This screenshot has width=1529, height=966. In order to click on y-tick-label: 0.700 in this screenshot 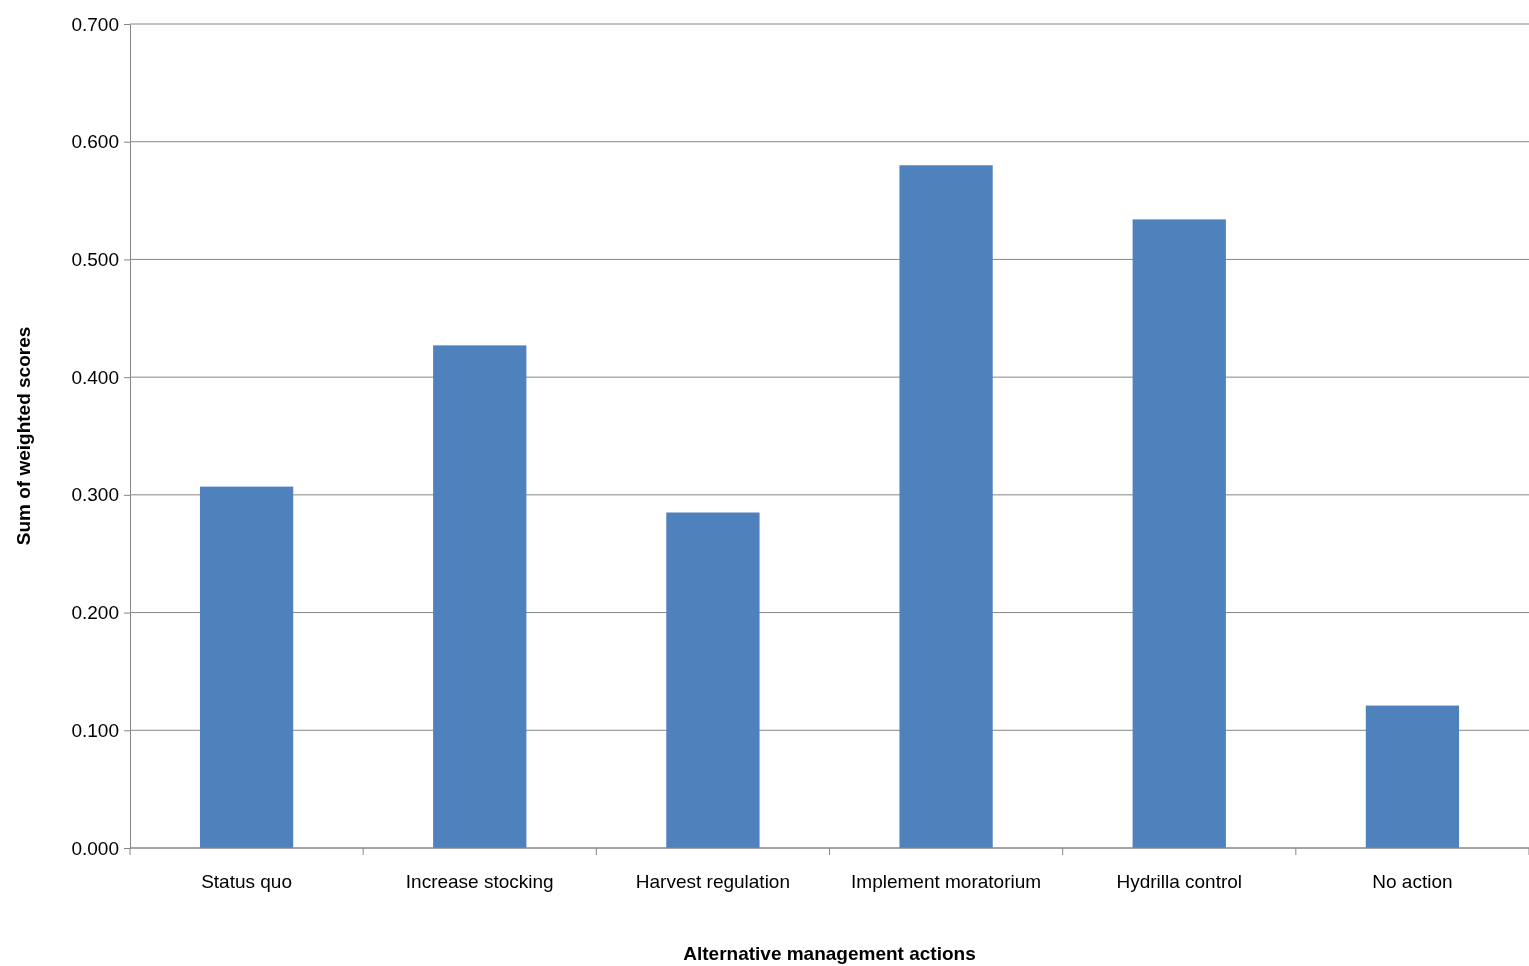, I will do `click(95, 24)`.